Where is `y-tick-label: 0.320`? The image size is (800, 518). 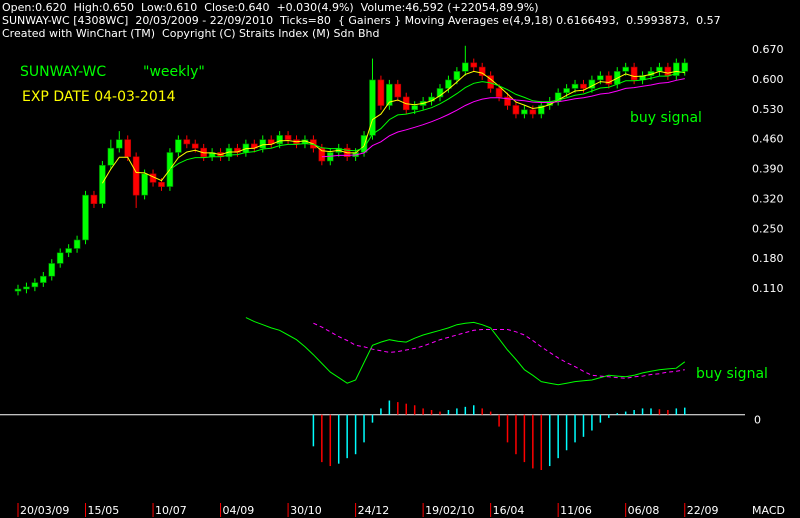 y-tick-label: 0.320 is located at coordinates (768, 198).